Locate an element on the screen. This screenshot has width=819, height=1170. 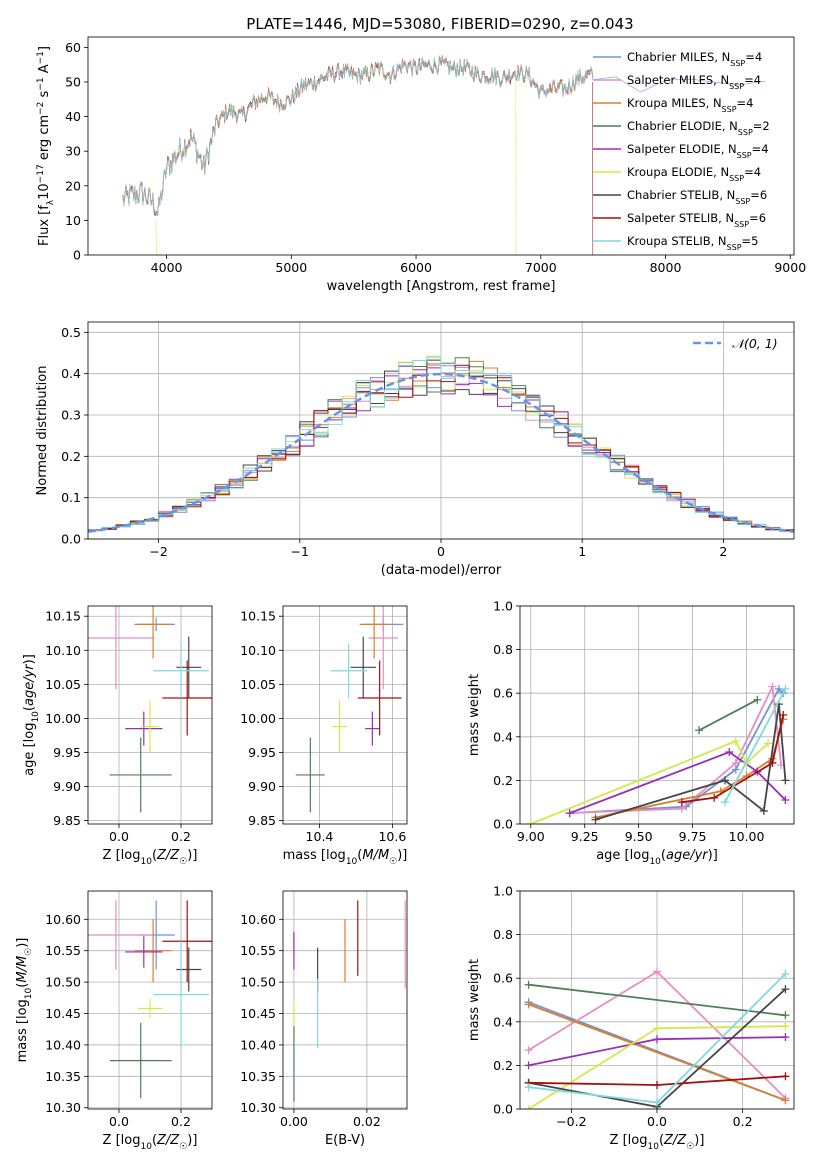
weight-line-salpeter-elodie is located at coordinates (678, 782).